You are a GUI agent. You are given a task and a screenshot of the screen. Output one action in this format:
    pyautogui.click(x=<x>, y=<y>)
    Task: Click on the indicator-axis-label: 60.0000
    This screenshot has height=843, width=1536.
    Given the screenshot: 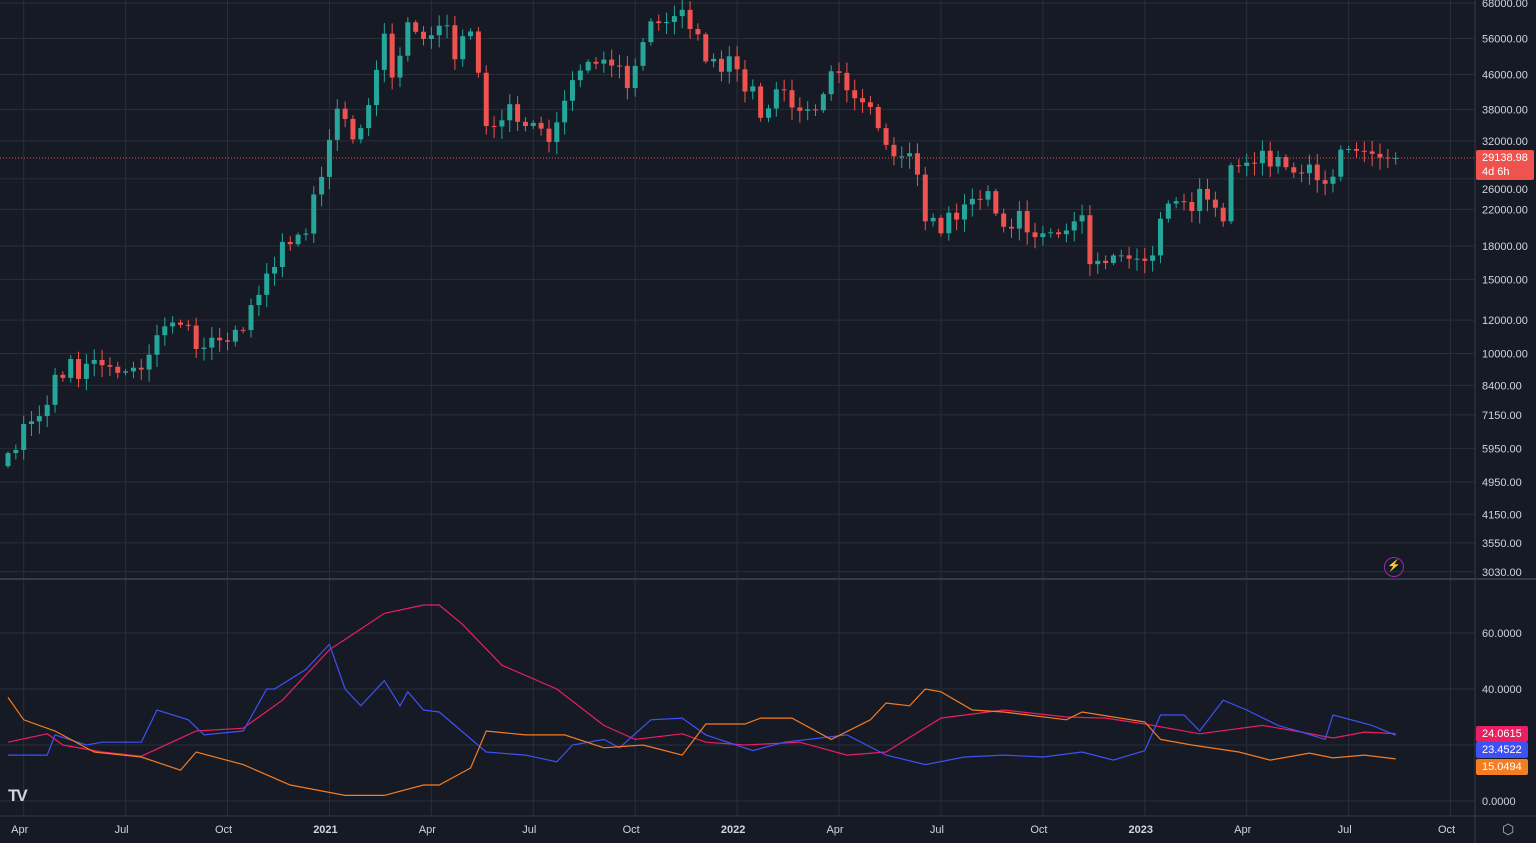 What is the action you would take?
    pyautogui.click(x=1502, y=634)
    